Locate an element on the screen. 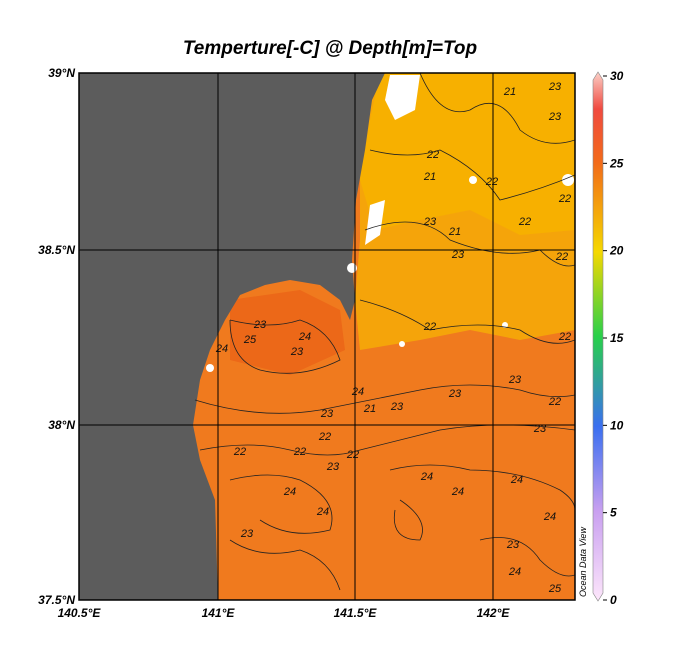 The image size is (684, 665). colorbar is located at coordinates (598, 336).